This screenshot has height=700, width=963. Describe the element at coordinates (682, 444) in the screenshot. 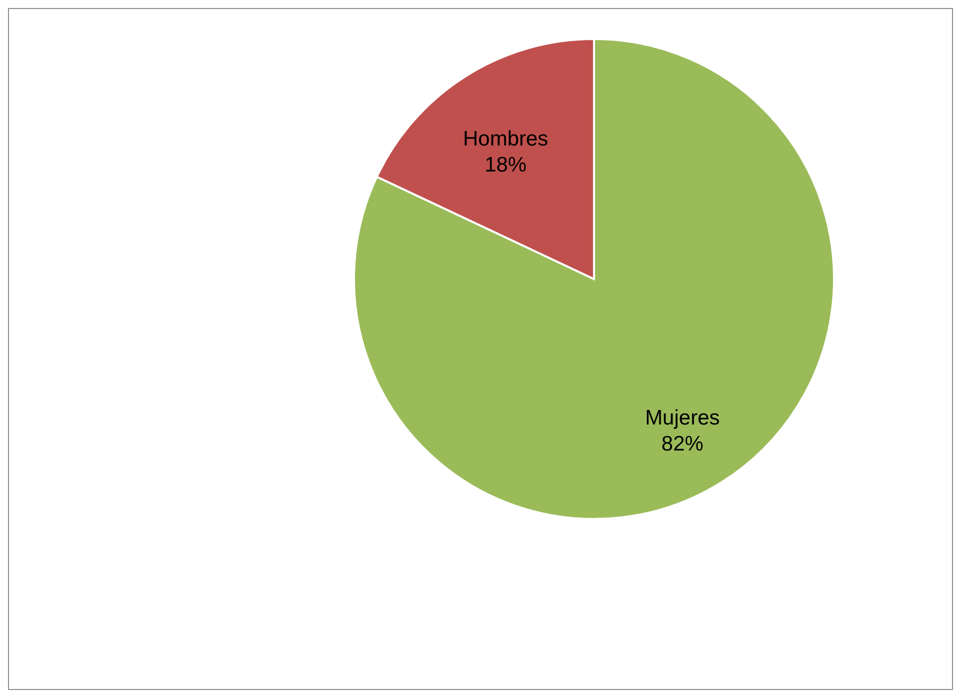

I see `data-label: 82%` at that location.